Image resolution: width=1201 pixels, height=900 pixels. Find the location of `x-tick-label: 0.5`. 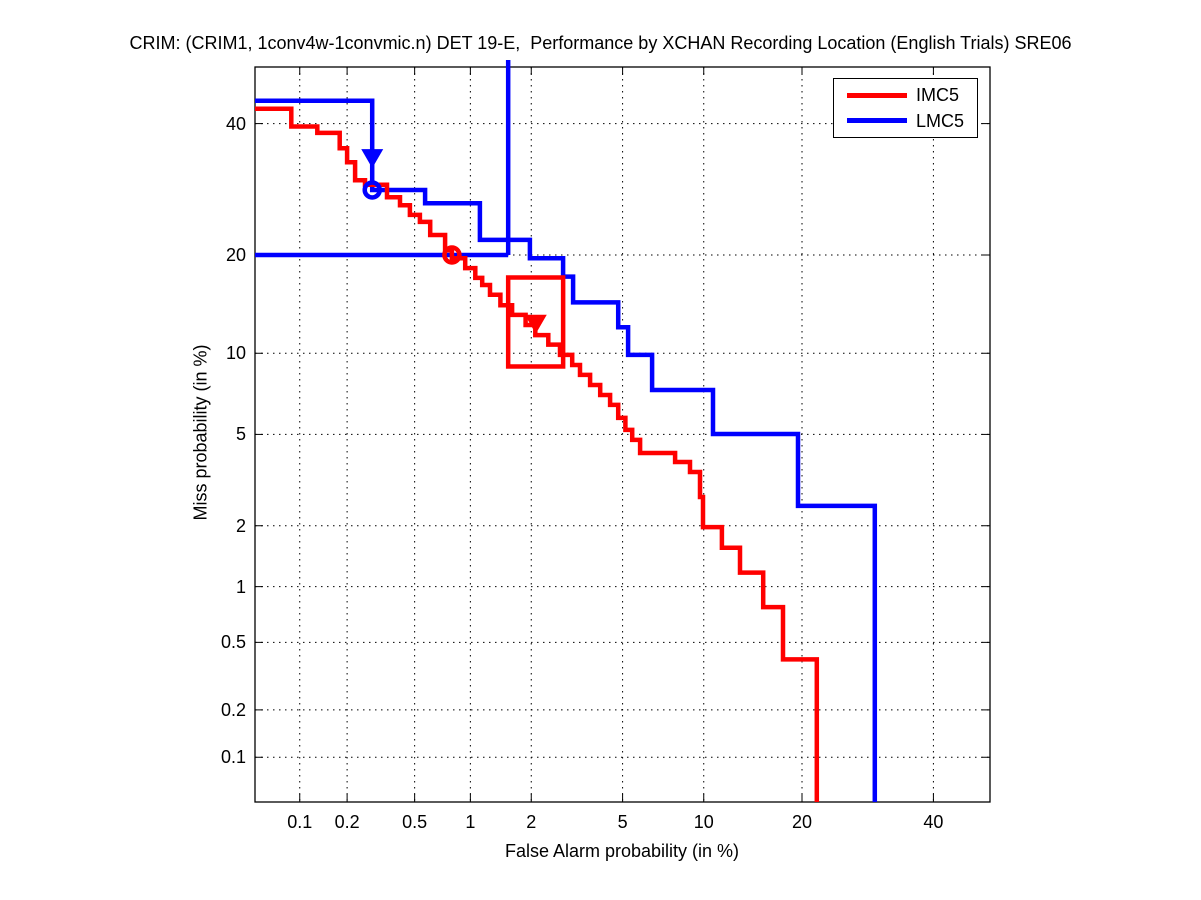

x-tick-label: 0.5 is located at coordinates (415, 822).